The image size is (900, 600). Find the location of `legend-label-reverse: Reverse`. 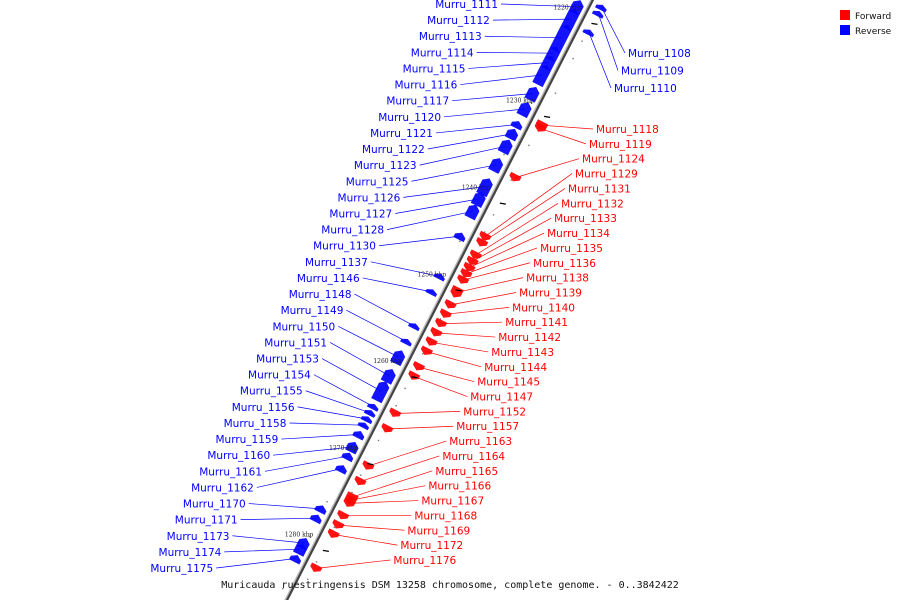

legend-label-reverse: Reverse is located at coordinates (873, 32).